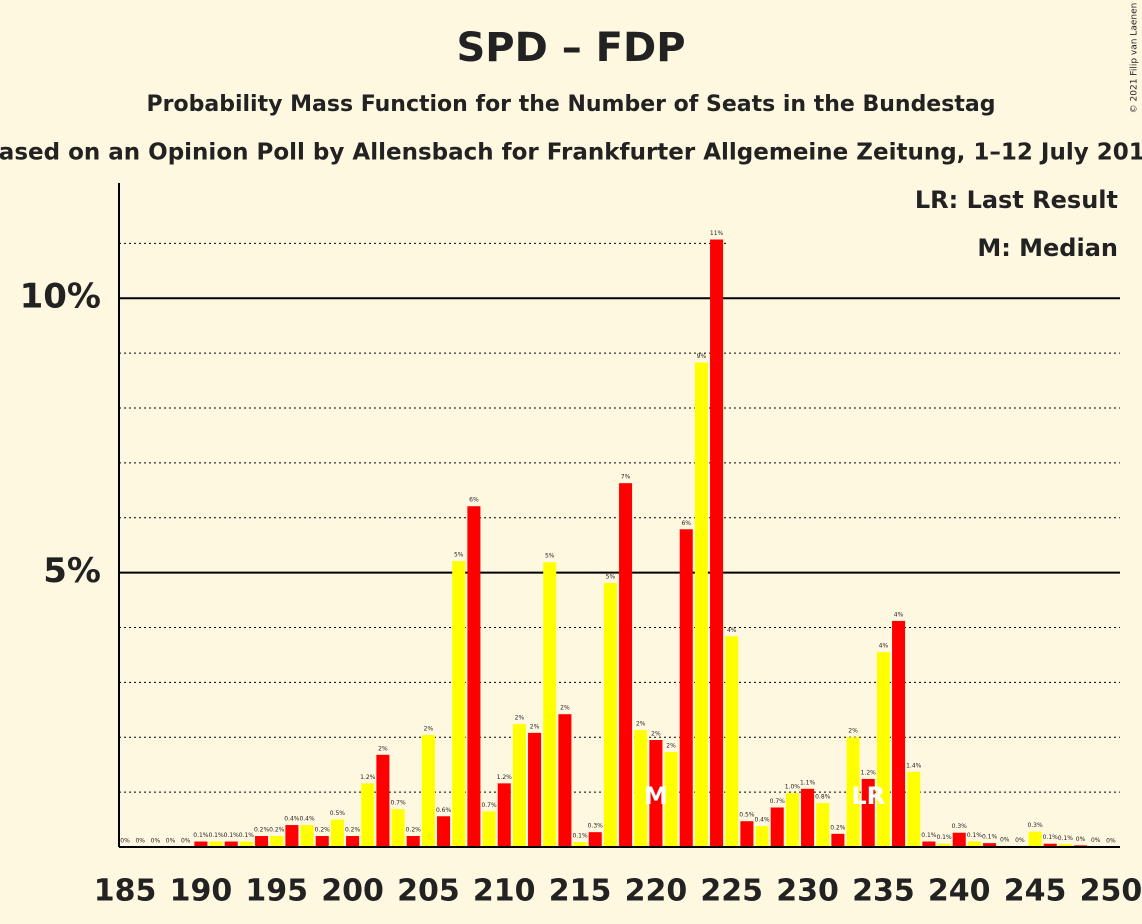 This screenshot has height=924, width=1142. I want to click on value-label: 0.5%, so click(747, 815).